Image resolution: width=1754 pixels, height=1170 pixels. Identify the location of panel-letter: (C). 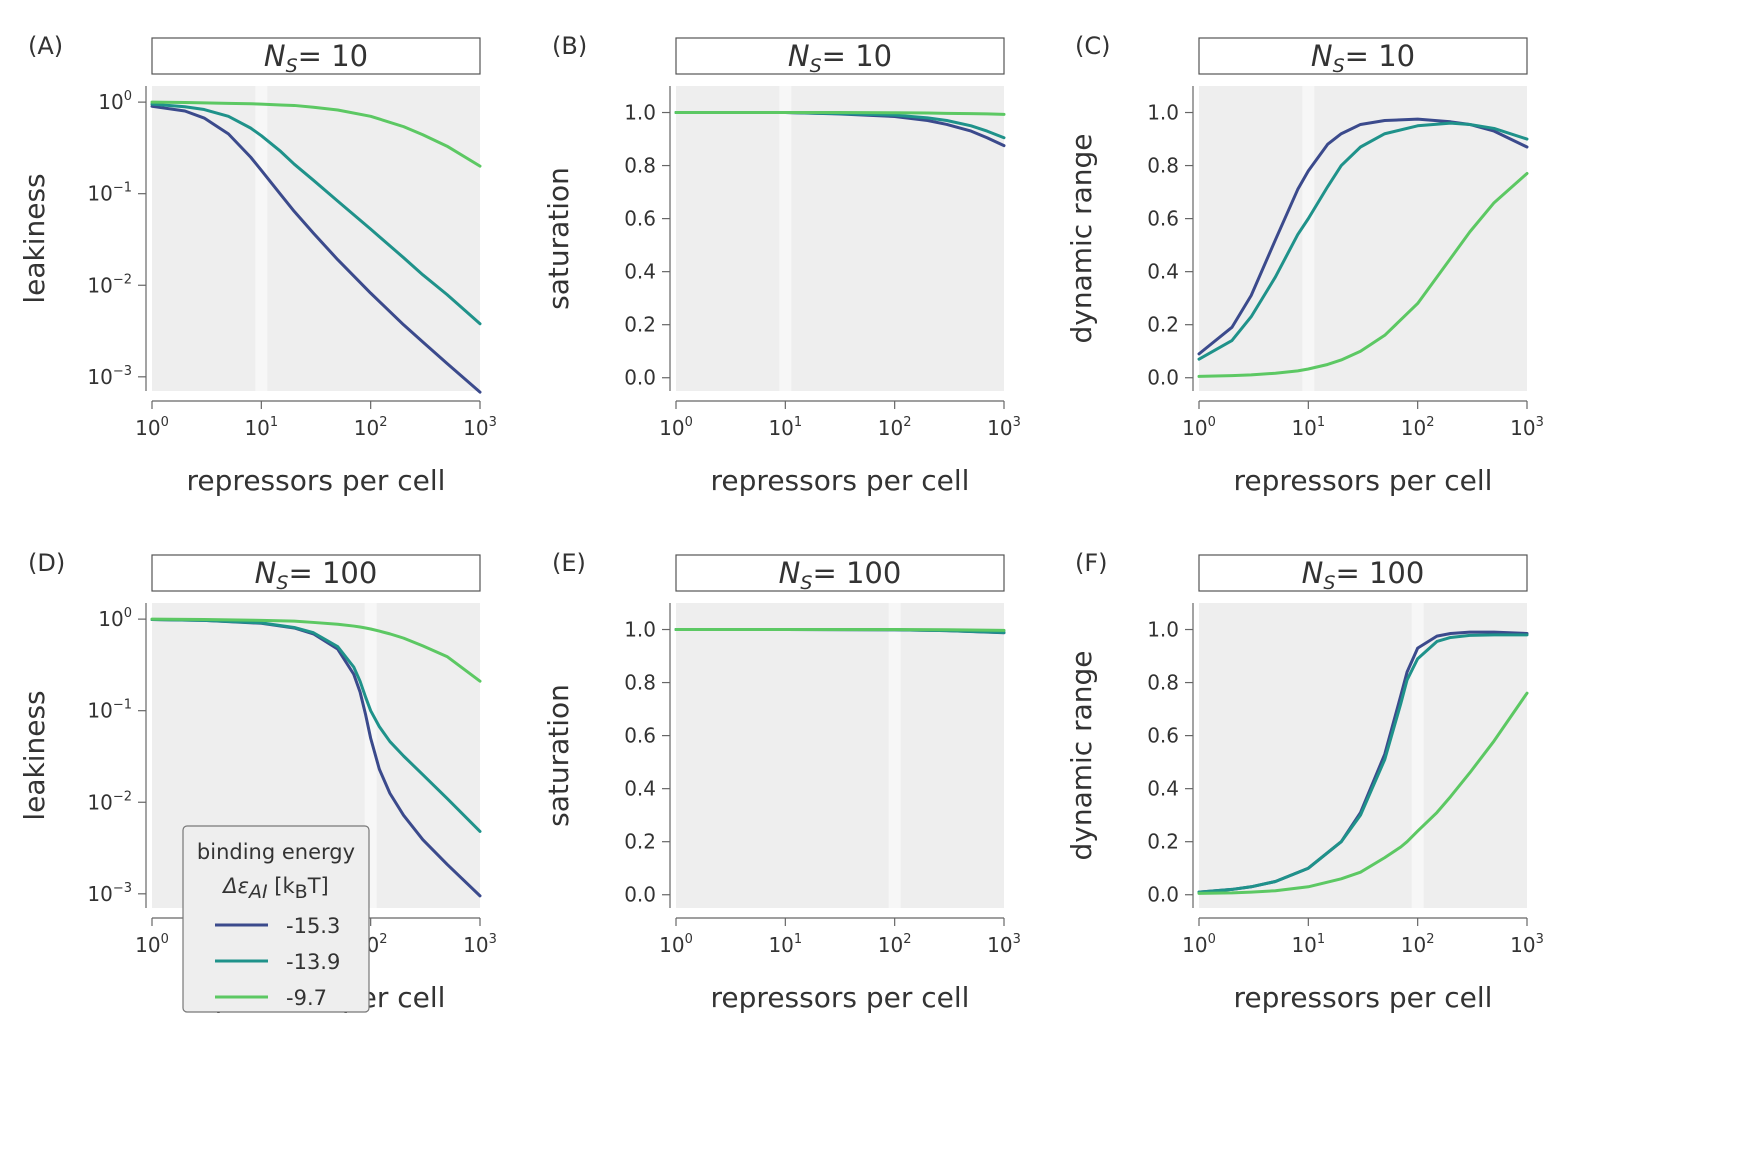
(1092, 46).